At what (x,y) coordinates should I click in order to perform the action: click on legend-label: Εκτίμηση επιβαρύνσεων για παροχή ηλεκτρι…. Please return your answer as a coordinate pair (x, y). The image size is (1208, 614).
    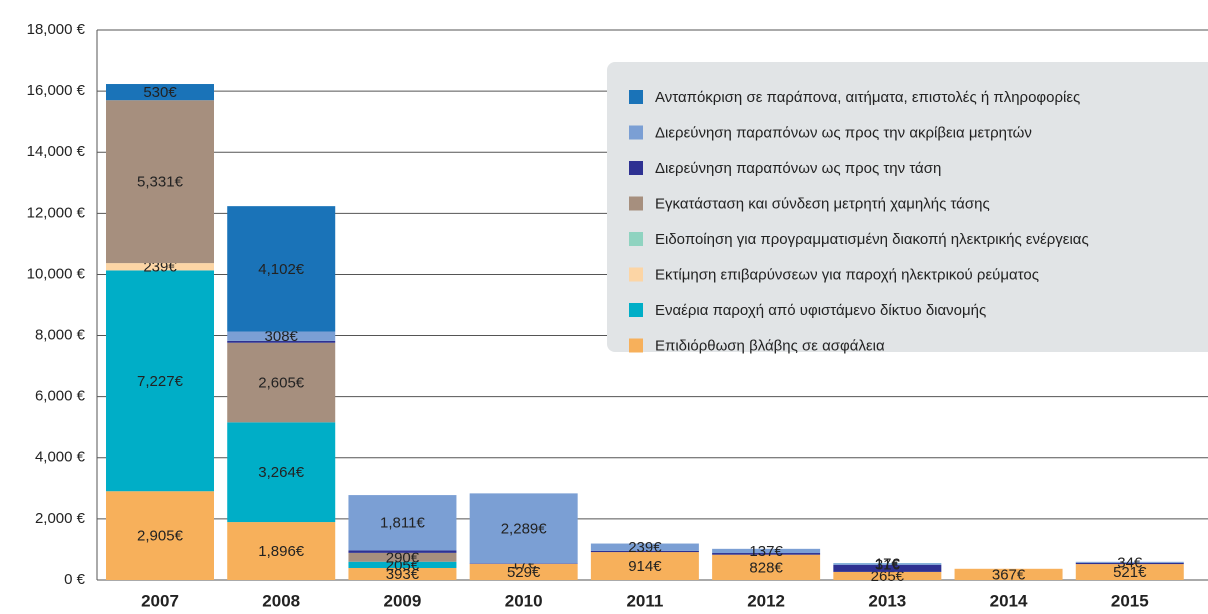
    Looking at the image, I should click on (847, 274).